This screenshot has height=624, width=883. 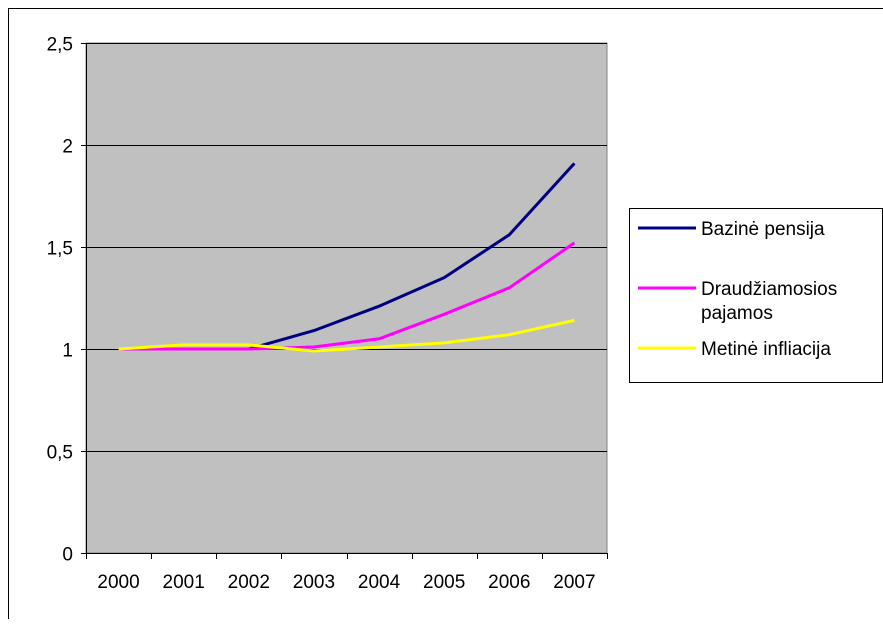 I want to click on x-tick-label: 2006, so click(x=509, y=582).